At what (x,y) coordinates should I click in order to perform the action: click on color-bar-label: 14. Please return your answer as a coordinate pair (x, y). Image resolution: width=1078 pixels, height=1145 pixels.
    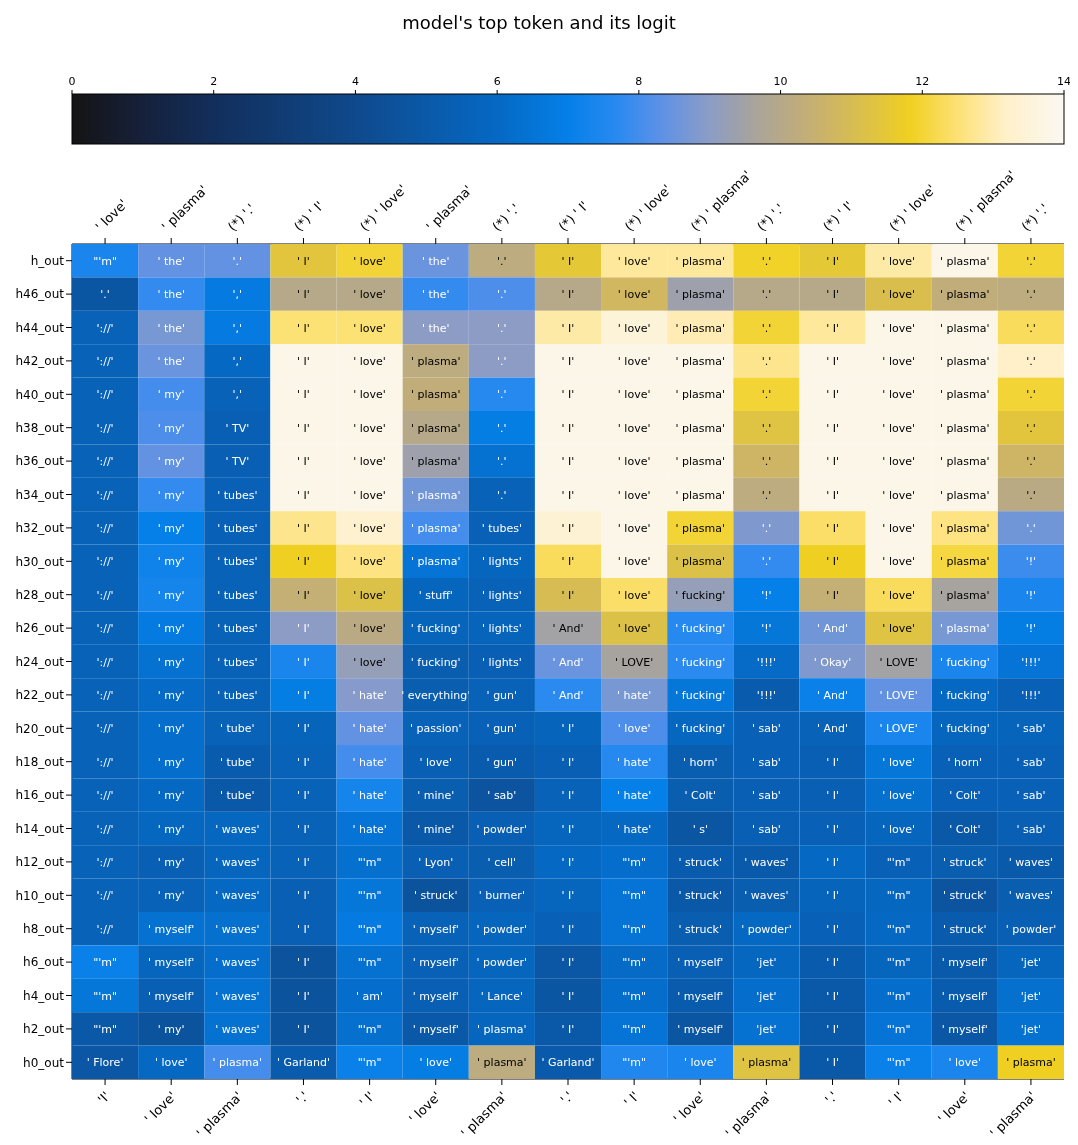
    Looking at the image, I should click on (1064, 81).